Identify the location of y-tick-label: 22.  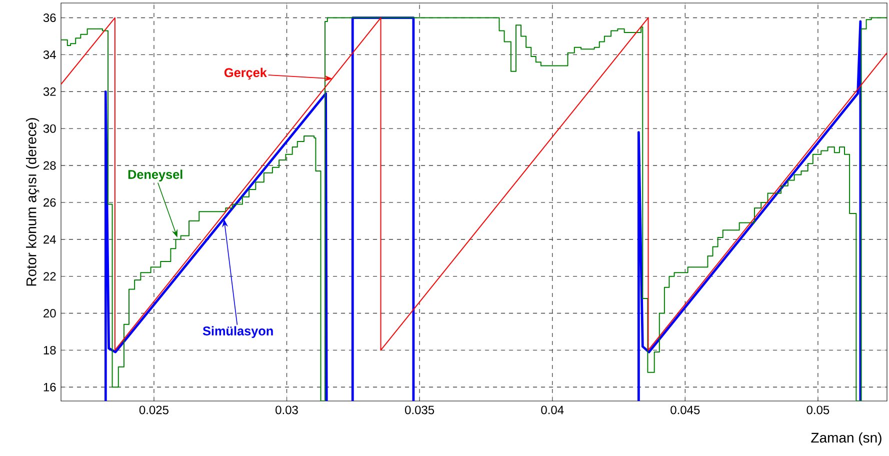
(50, 276).